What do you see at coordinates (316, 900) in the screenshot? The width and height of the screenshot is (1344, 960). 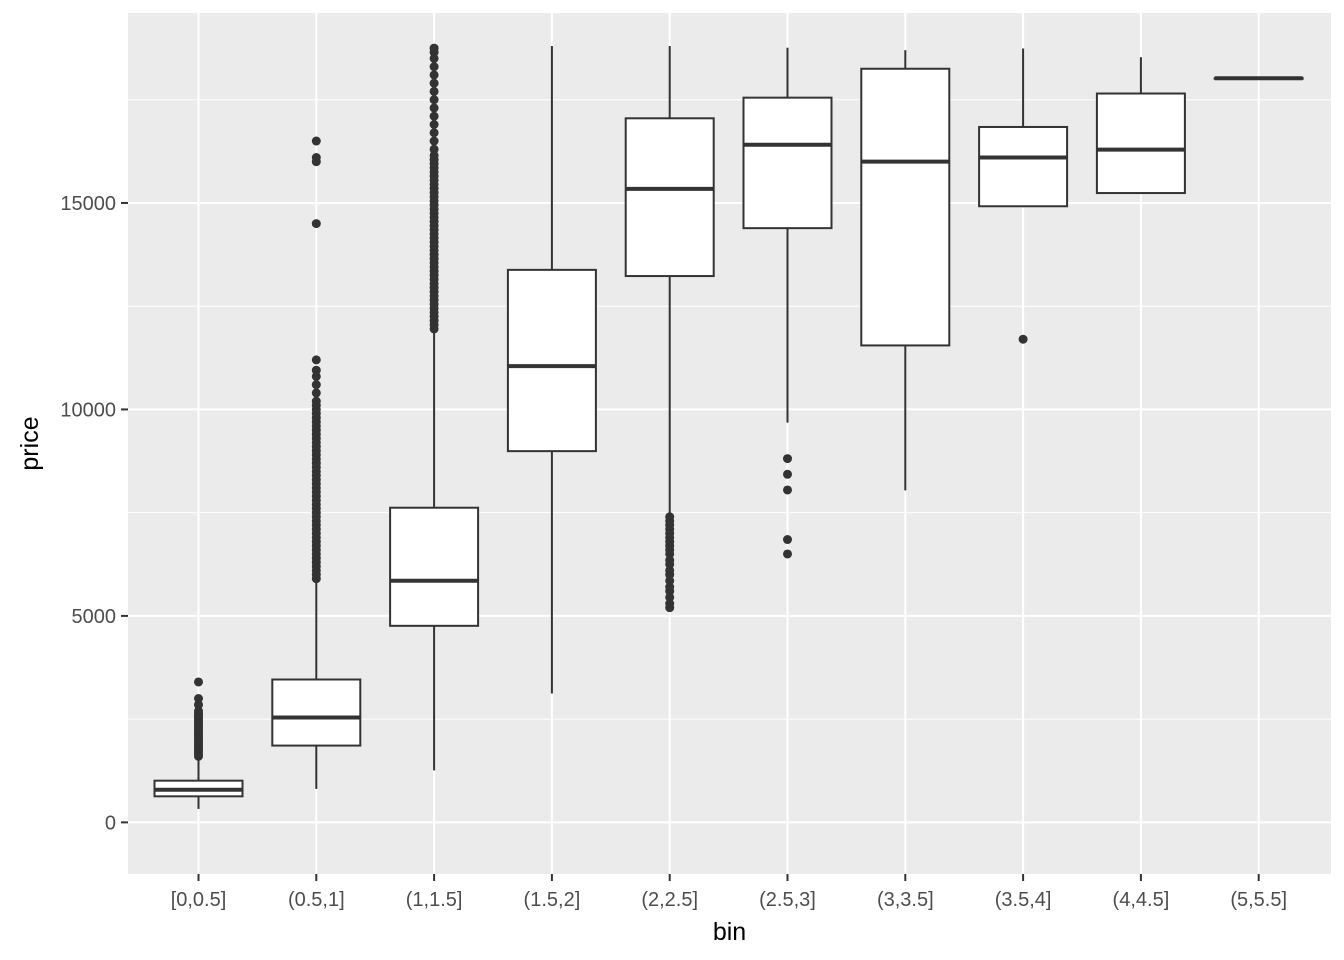 I see `x-tick-label: (0.5,1]` at bounding box center [316, 900].